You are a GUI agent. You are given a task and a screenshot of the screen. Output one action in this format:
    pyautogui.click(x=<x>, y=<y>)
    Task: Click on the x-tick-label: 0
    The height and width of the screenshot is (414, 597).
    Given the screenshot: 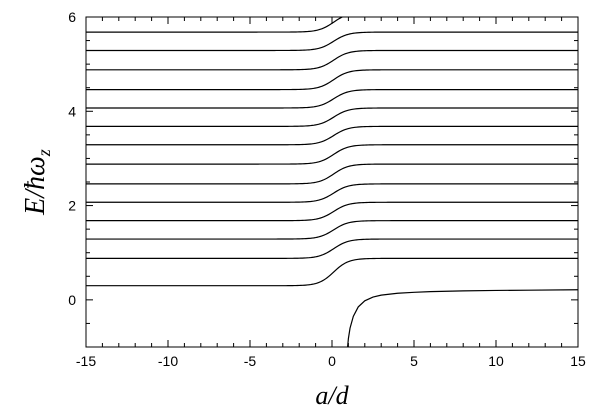 What is the action you would take?
    pyautogui.click(x=332, y=361)
    